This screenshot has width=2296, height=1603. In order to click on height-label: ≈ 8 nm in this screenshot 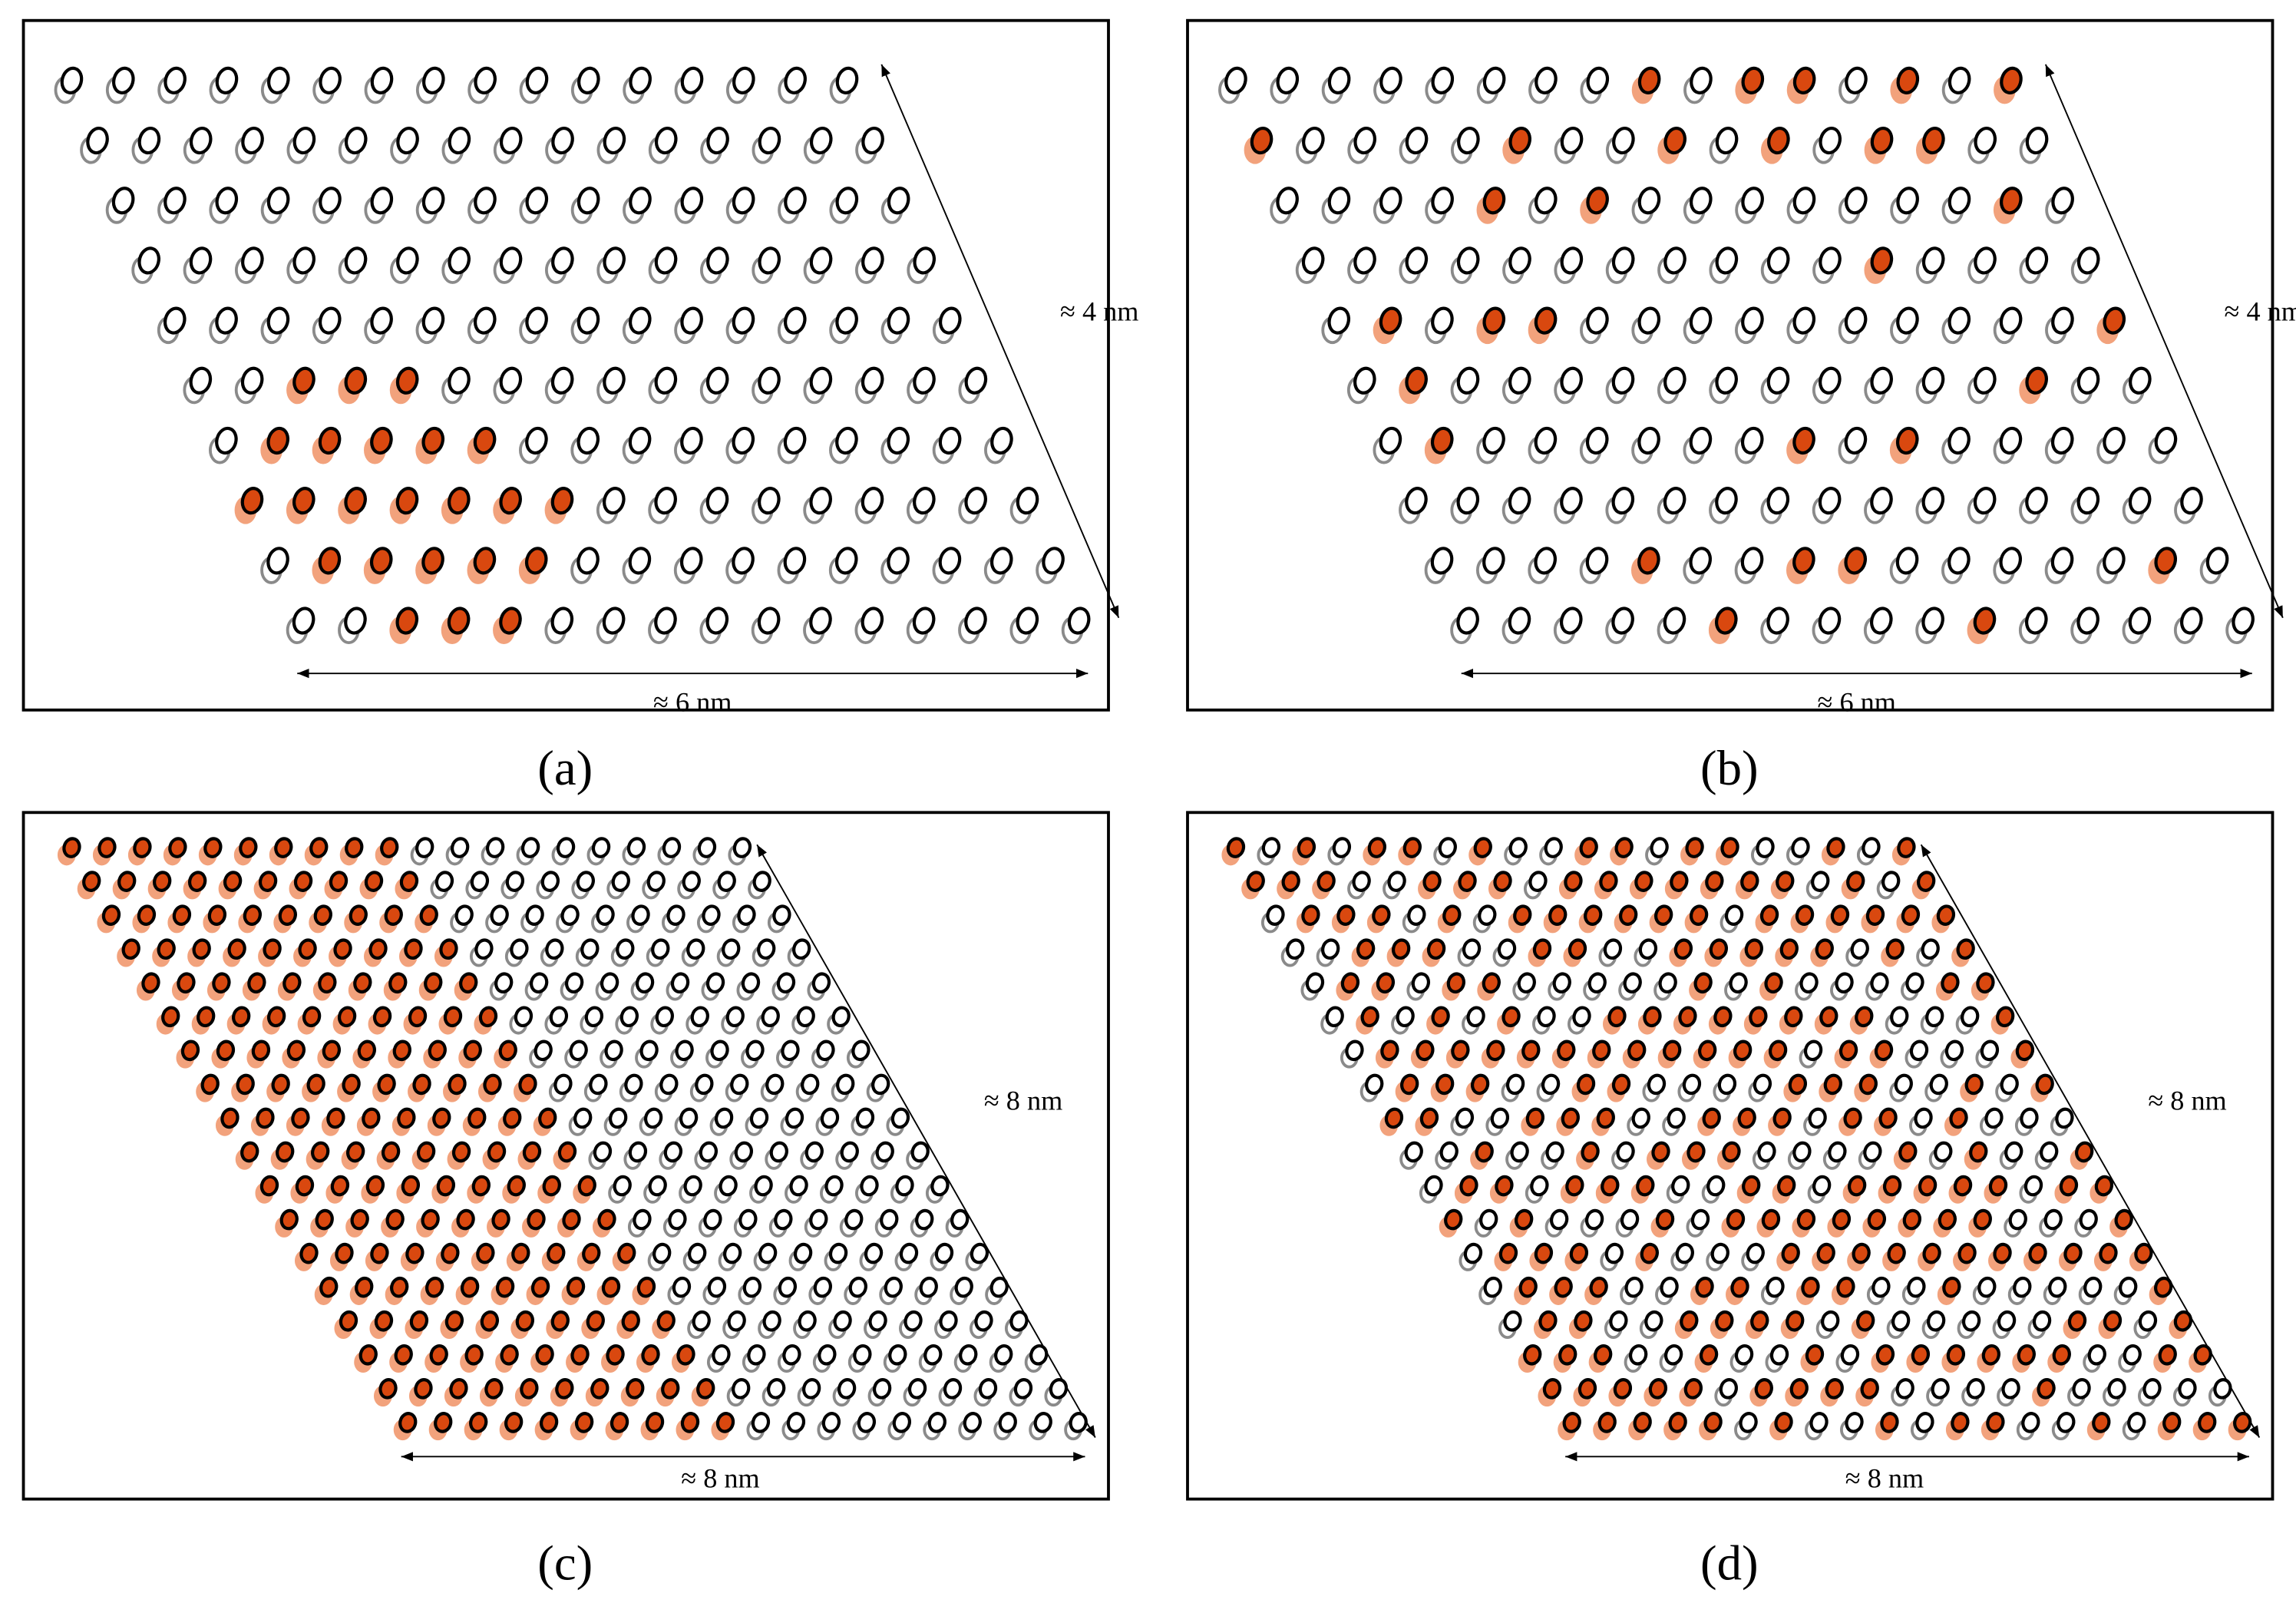, I will do `click(2187, 1100)`.